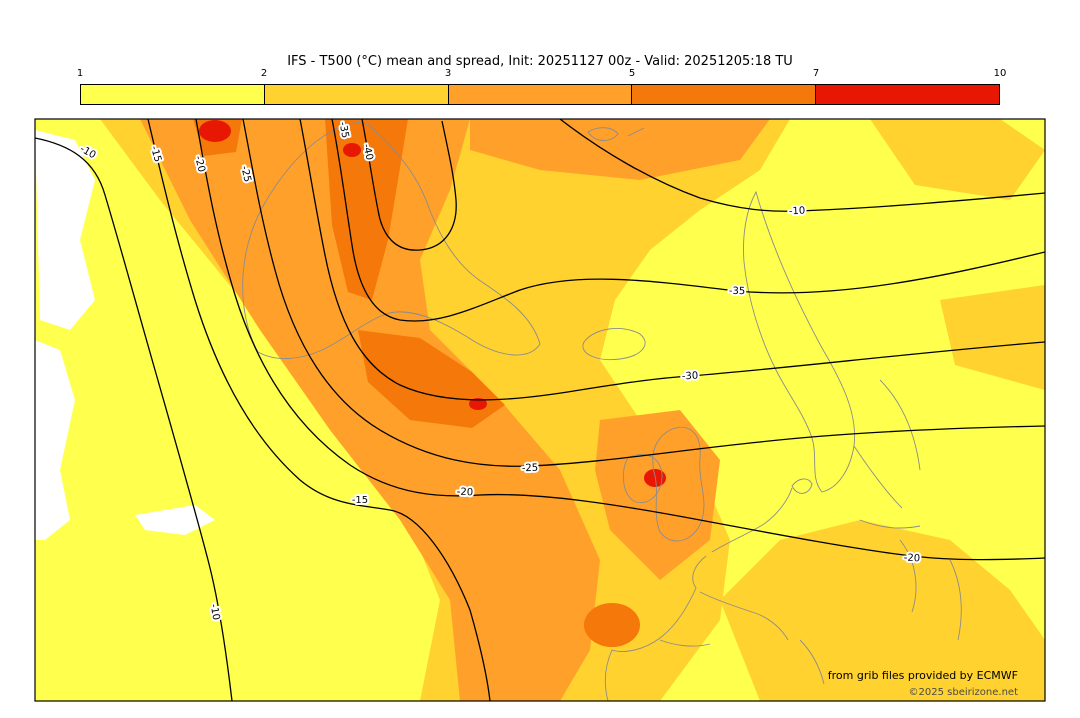 The width and height of the screenshot is (1080, 718). Describe the element at coordinates (80, 73) in the screenshot. I see `legend-tick: 1` at that location.